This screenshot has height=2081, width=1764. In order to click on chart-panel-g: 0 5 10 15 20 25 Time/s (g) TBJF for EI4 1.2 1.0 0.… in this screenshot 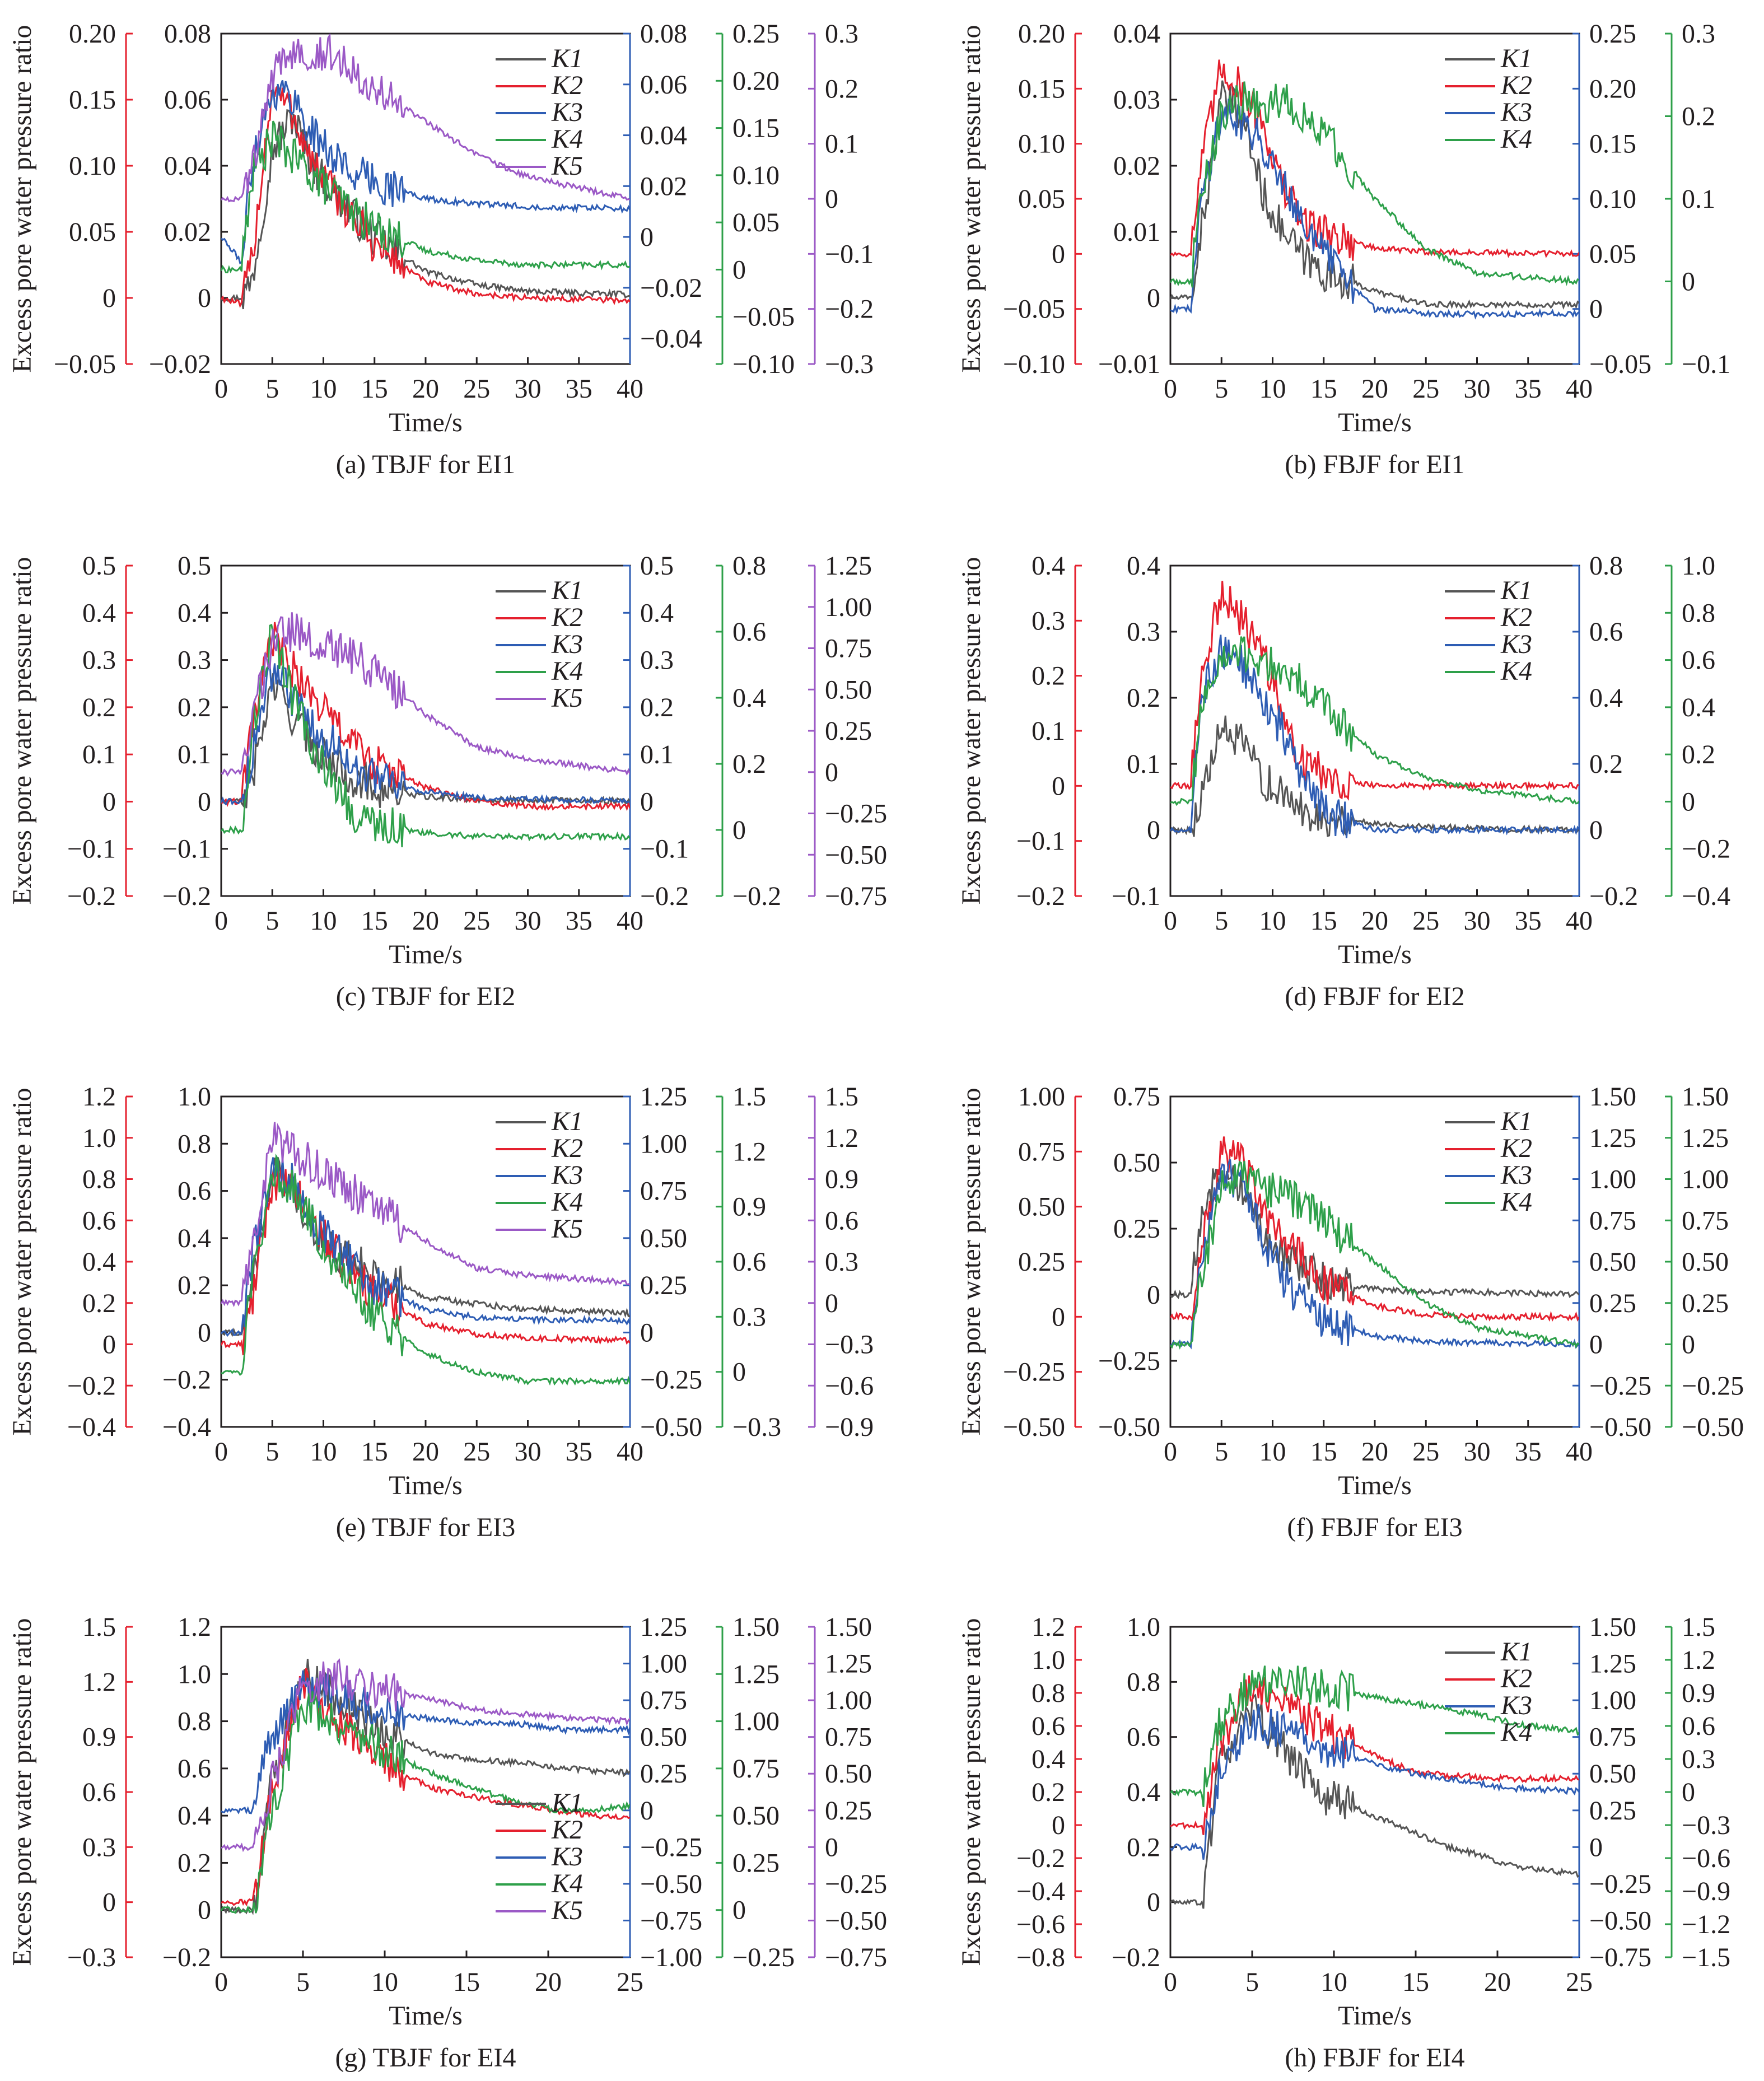, I will do `click(447, 1842)`.